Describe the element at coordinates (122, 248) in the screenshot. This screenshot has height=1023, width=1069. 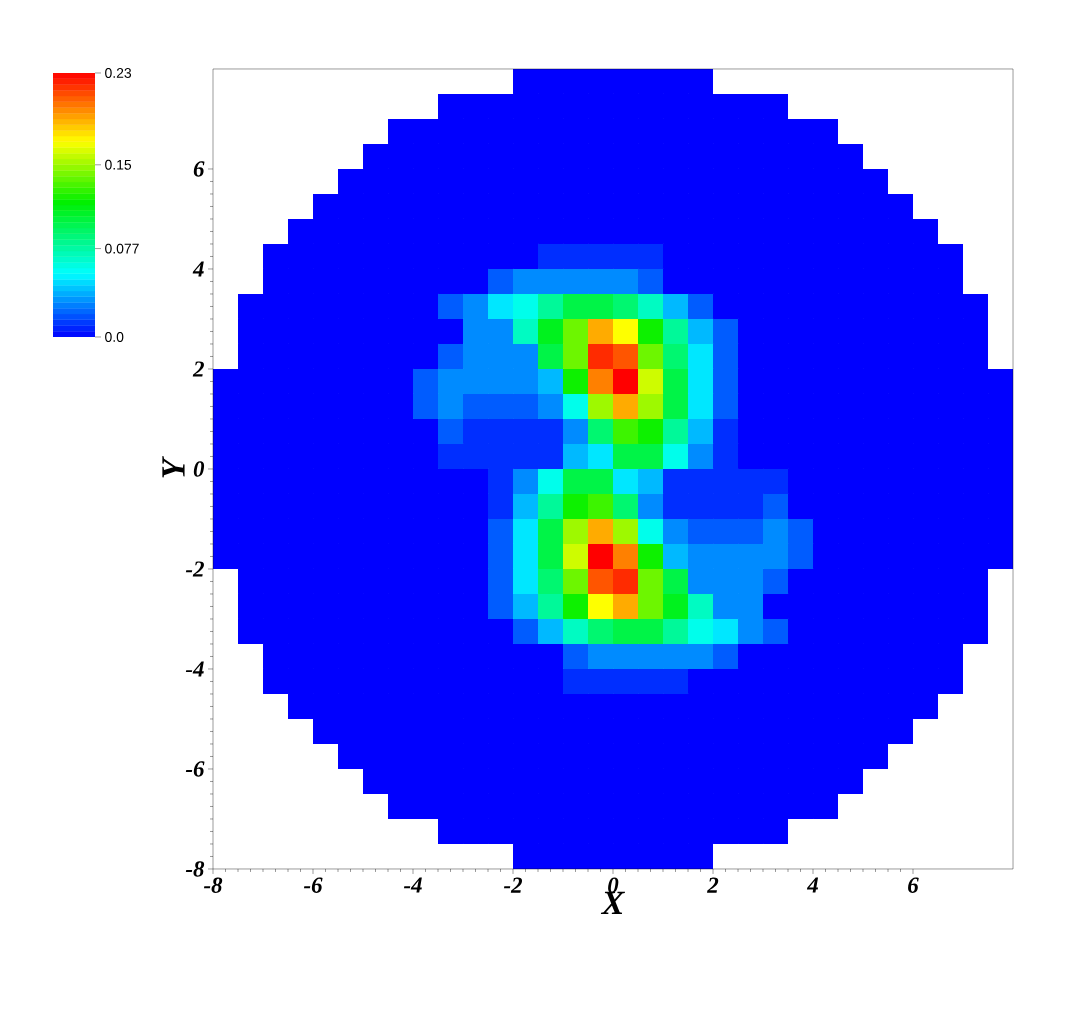
I see `color-bar-label: 0.077` at that location.